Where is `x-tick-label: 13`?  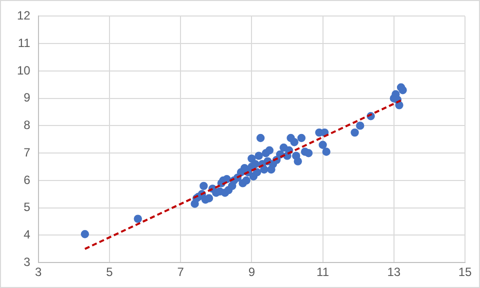 x-tick-label: 13 is located at coordinates (394, 272).